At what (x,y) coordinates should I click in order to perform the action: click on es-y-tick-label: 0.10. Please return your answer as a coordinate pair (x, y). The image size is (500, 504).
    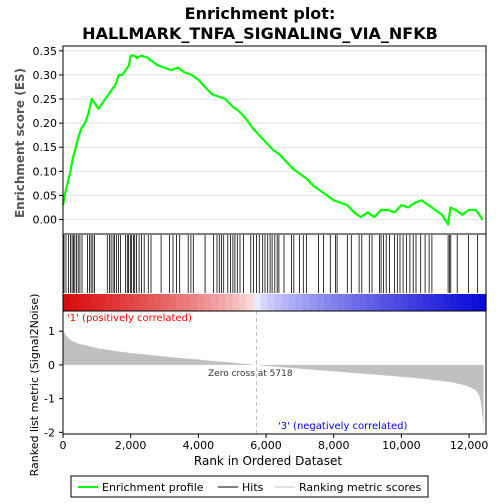
    Looking at the image, I should click on (45, 171).